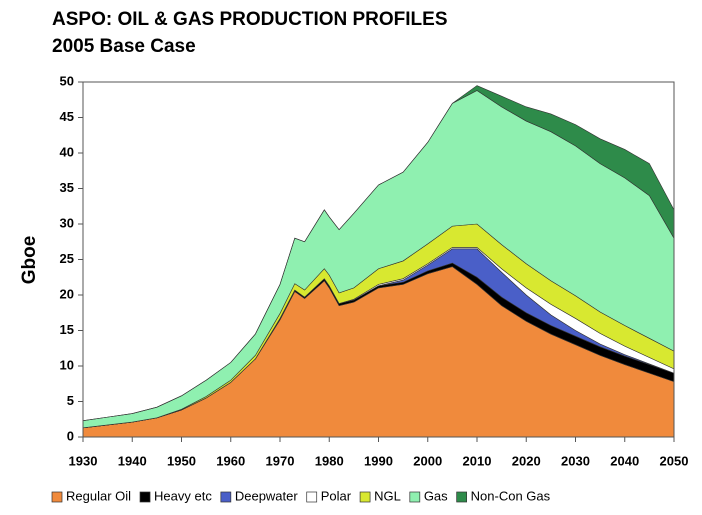 The image size is (702, 515). Describe the element at coordinates (67, 151) in the screenshot. I see `y-tick-label: 40` at that location.